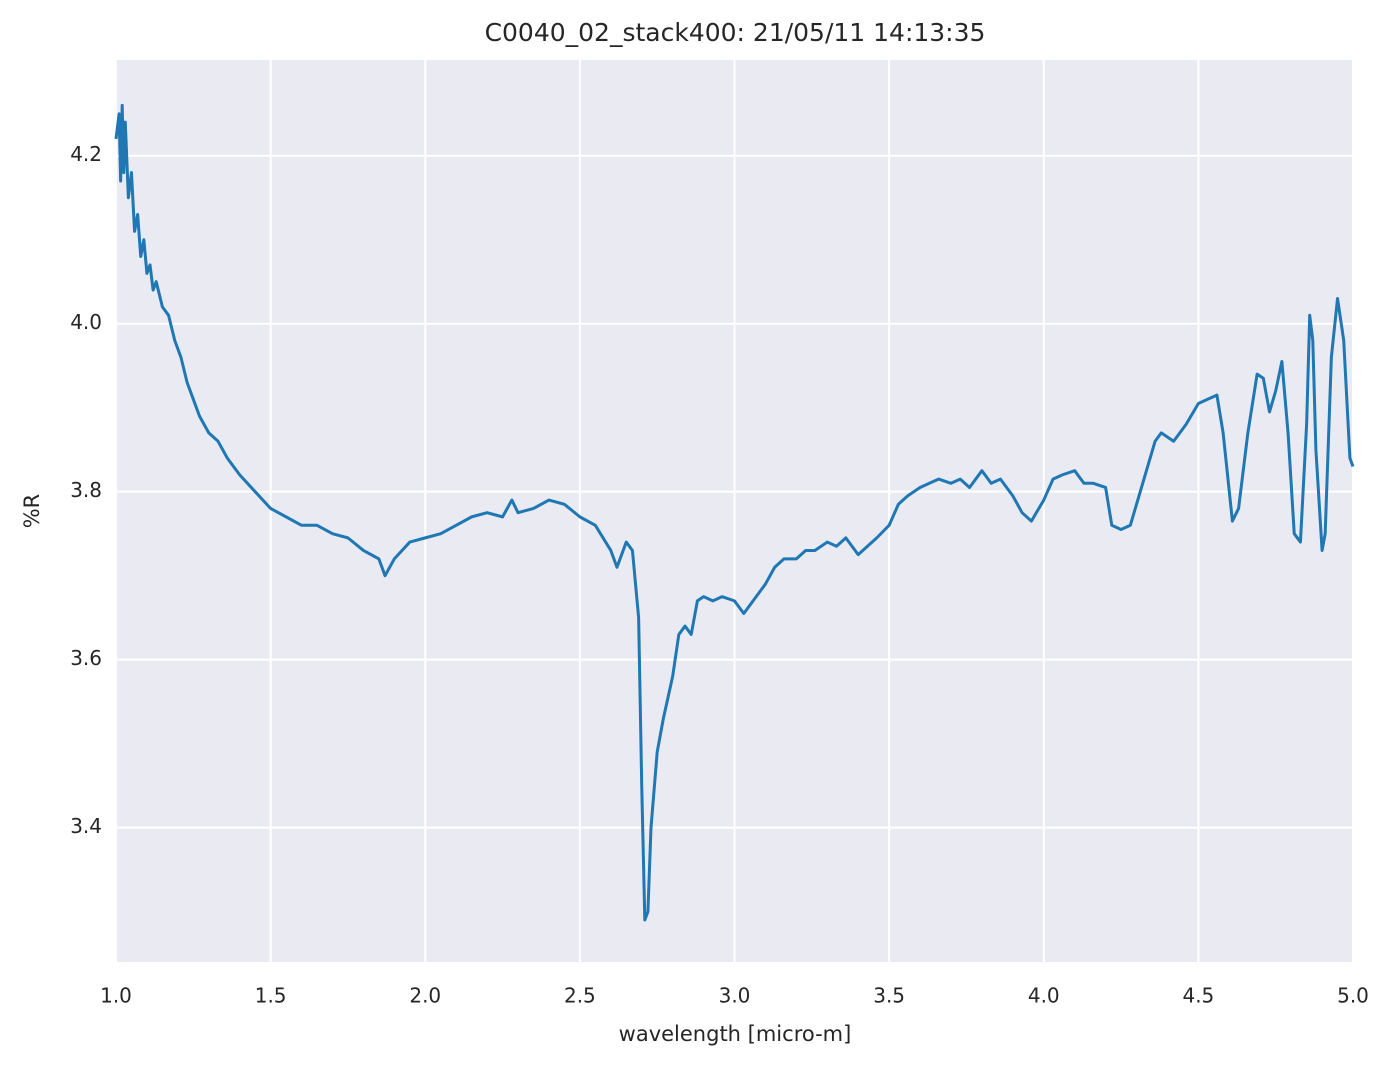 Image resolution: width=1394 pixels, height=1069 pixels. What do you see at coordinates (86, 490) in the screenshot?
I see `y-tick-label: 3.8` at bounding box center [86, 490].